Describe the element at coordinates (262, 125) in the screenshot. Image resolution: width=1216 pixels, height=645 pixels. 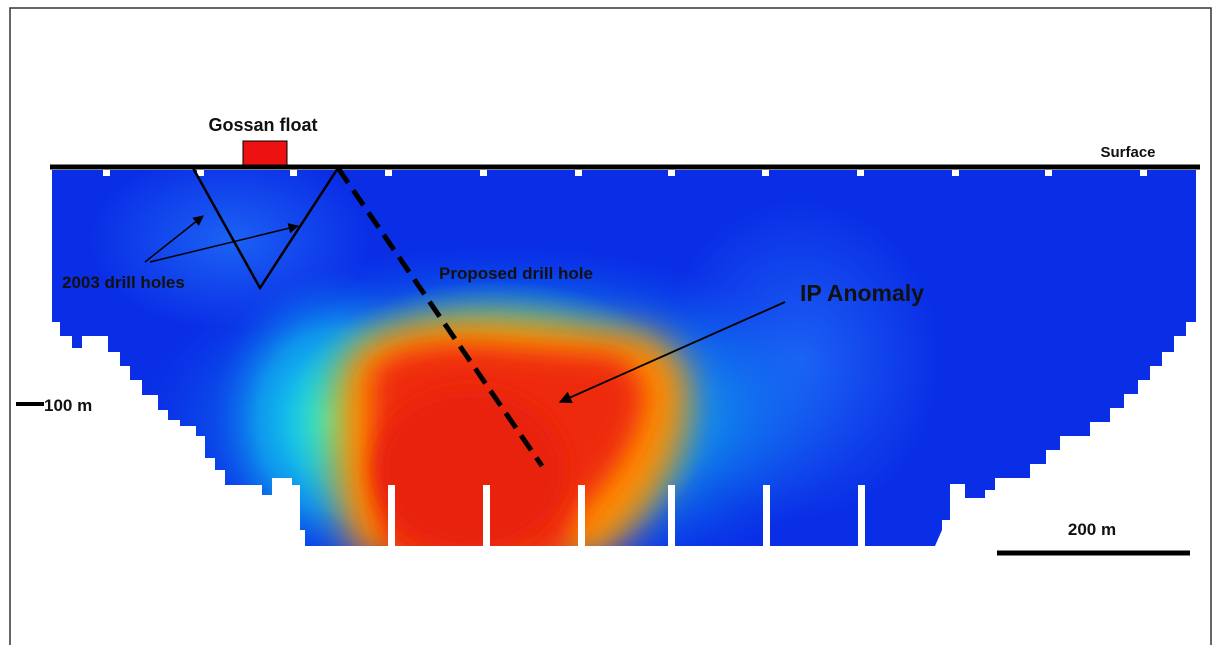
I see `gossan-float-label: Gossan float` at that location.